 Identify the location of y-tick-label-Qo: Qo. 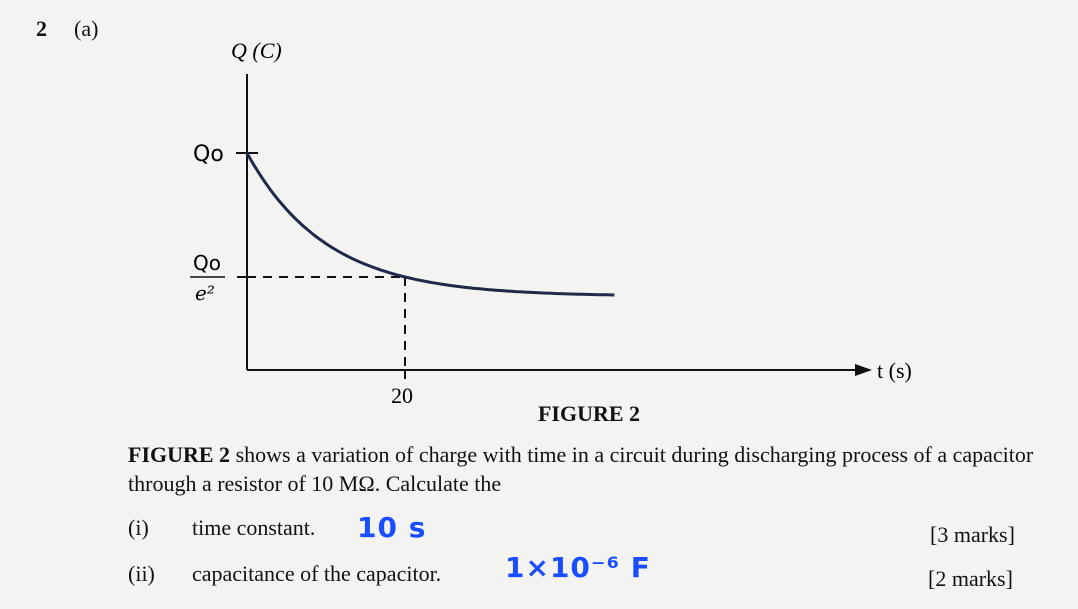
(208, 154).